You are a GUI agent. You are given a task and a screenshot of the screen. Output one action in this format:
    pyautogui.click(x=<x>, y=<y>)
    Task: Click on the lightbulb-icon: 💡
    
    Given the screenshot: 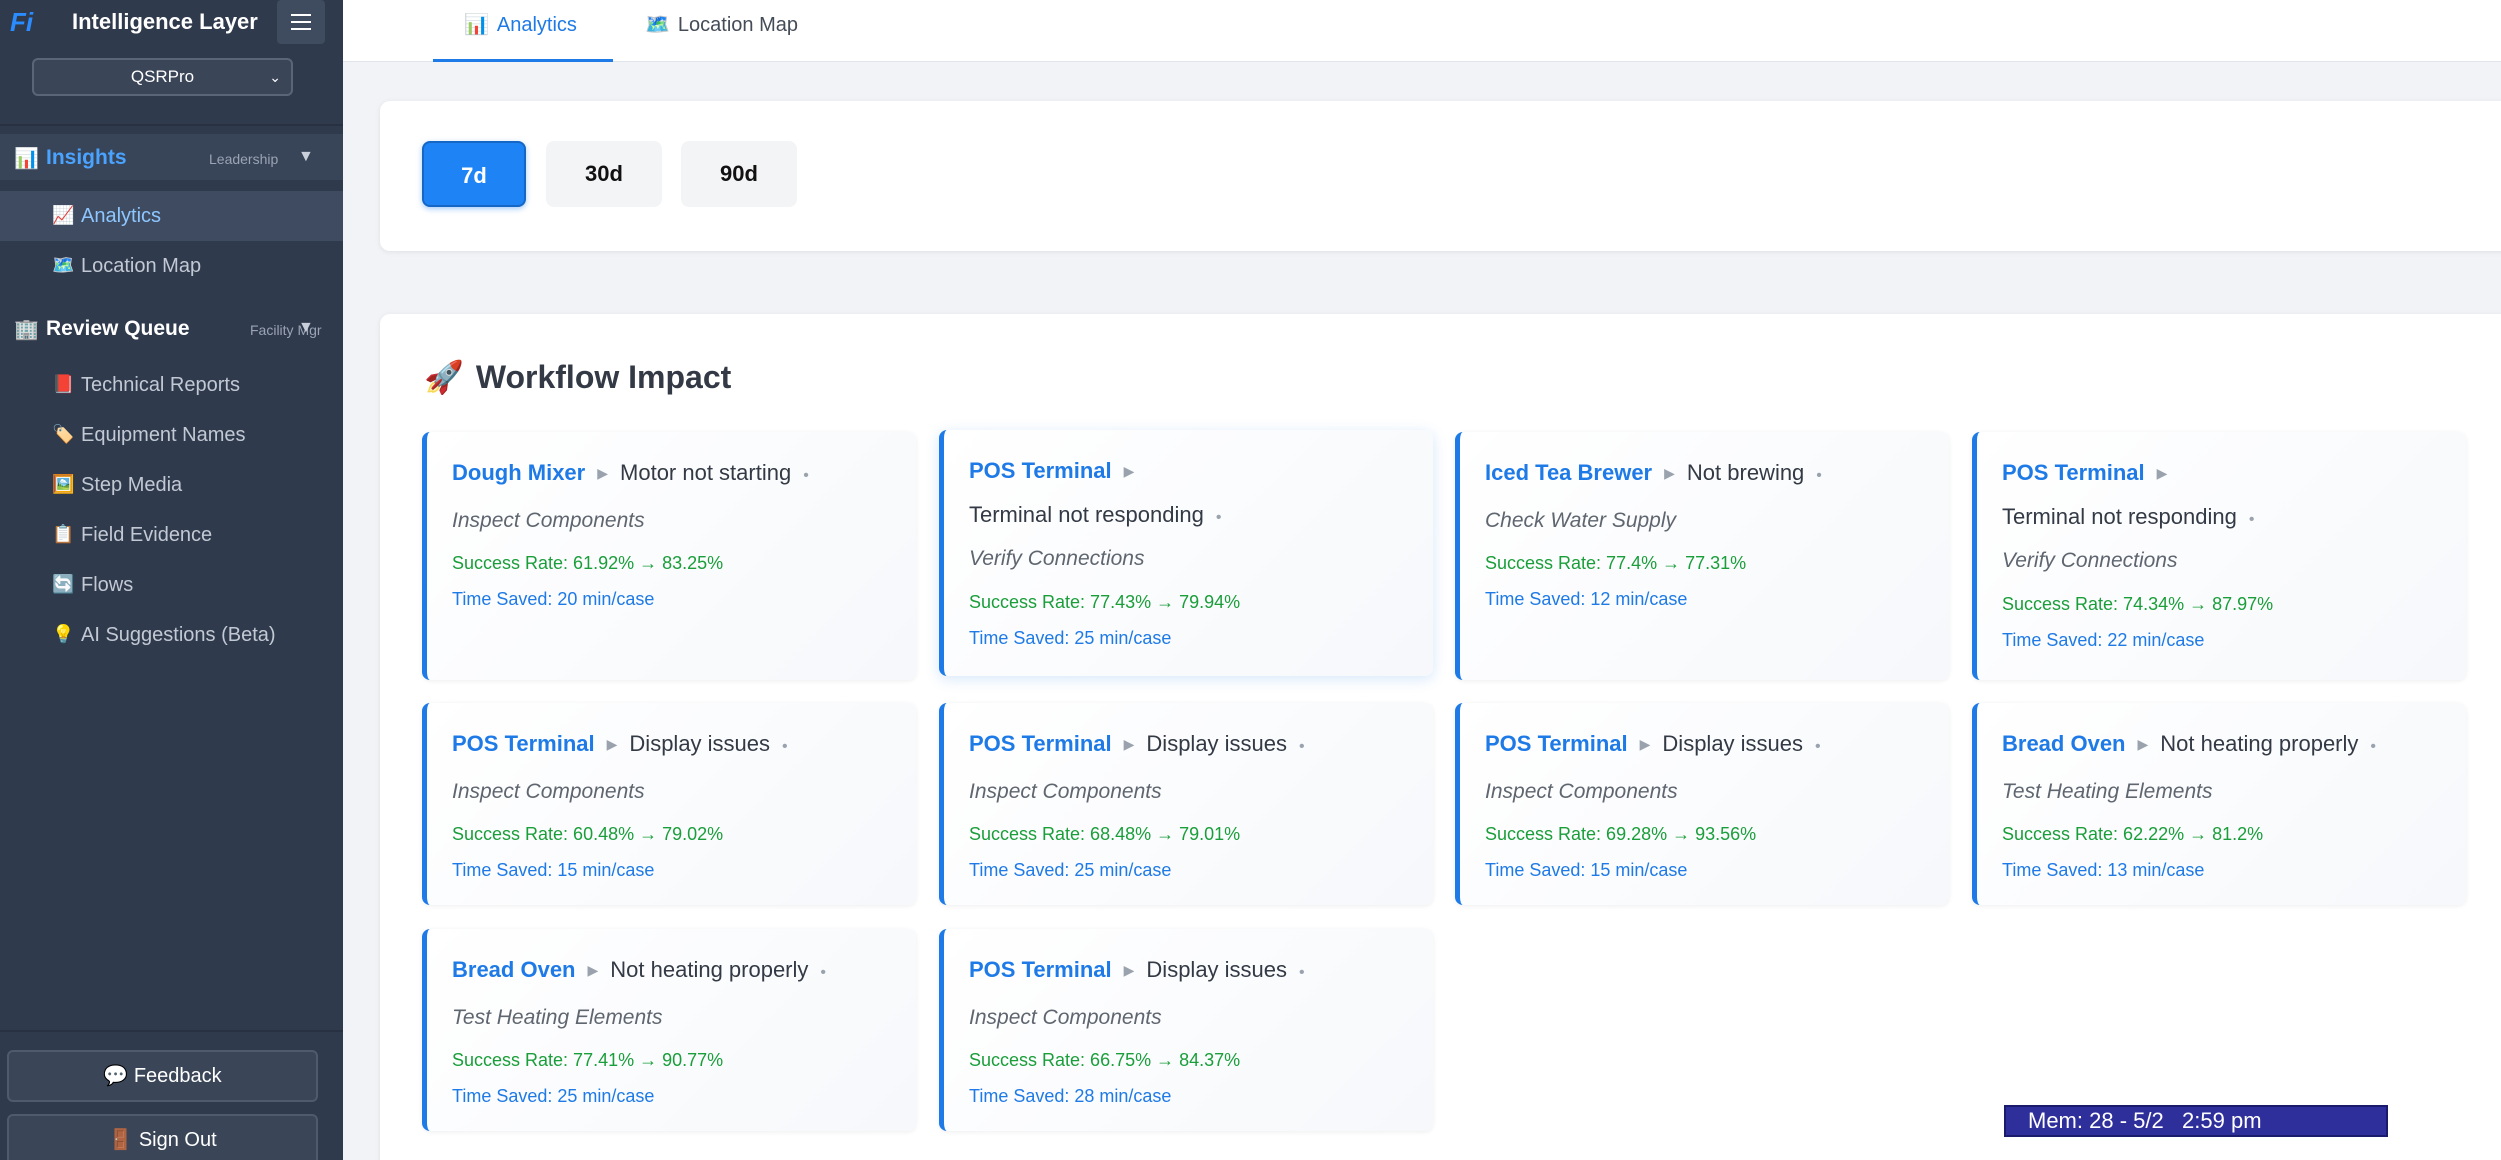 What is the action you would take?
    pyautogui.click(x=63, y=634)
    